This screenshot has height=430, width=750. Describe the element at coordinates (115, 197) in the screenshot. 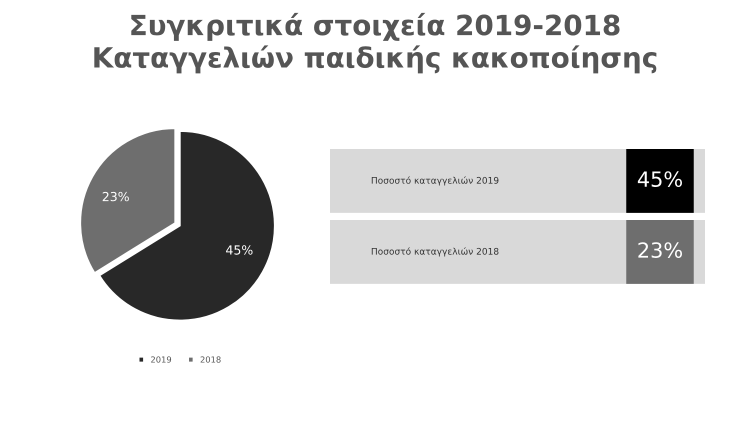

I see `data-label: 23%` at that location.